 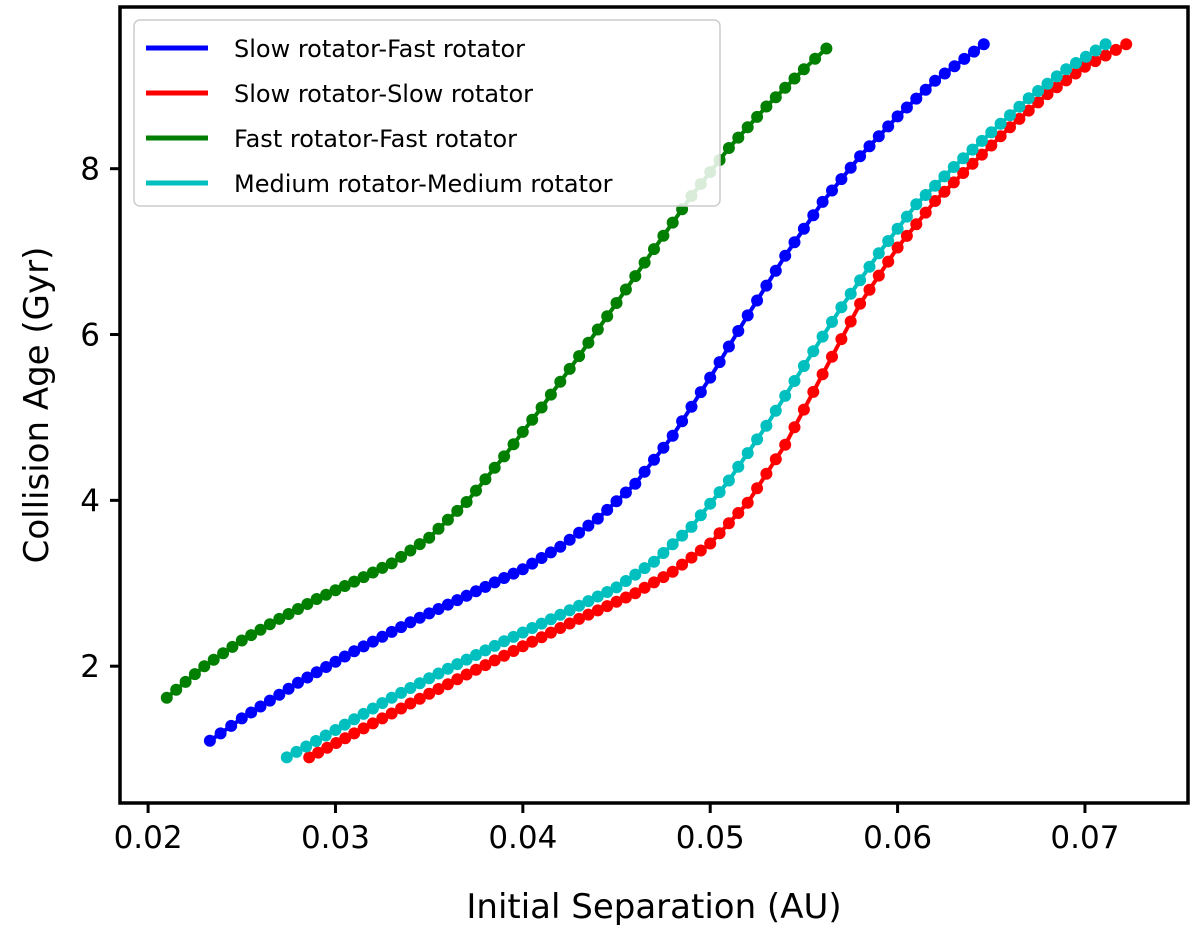 I want to click on legend-label: Slow rotator-Slow rotator, so click(x=383, y=94).